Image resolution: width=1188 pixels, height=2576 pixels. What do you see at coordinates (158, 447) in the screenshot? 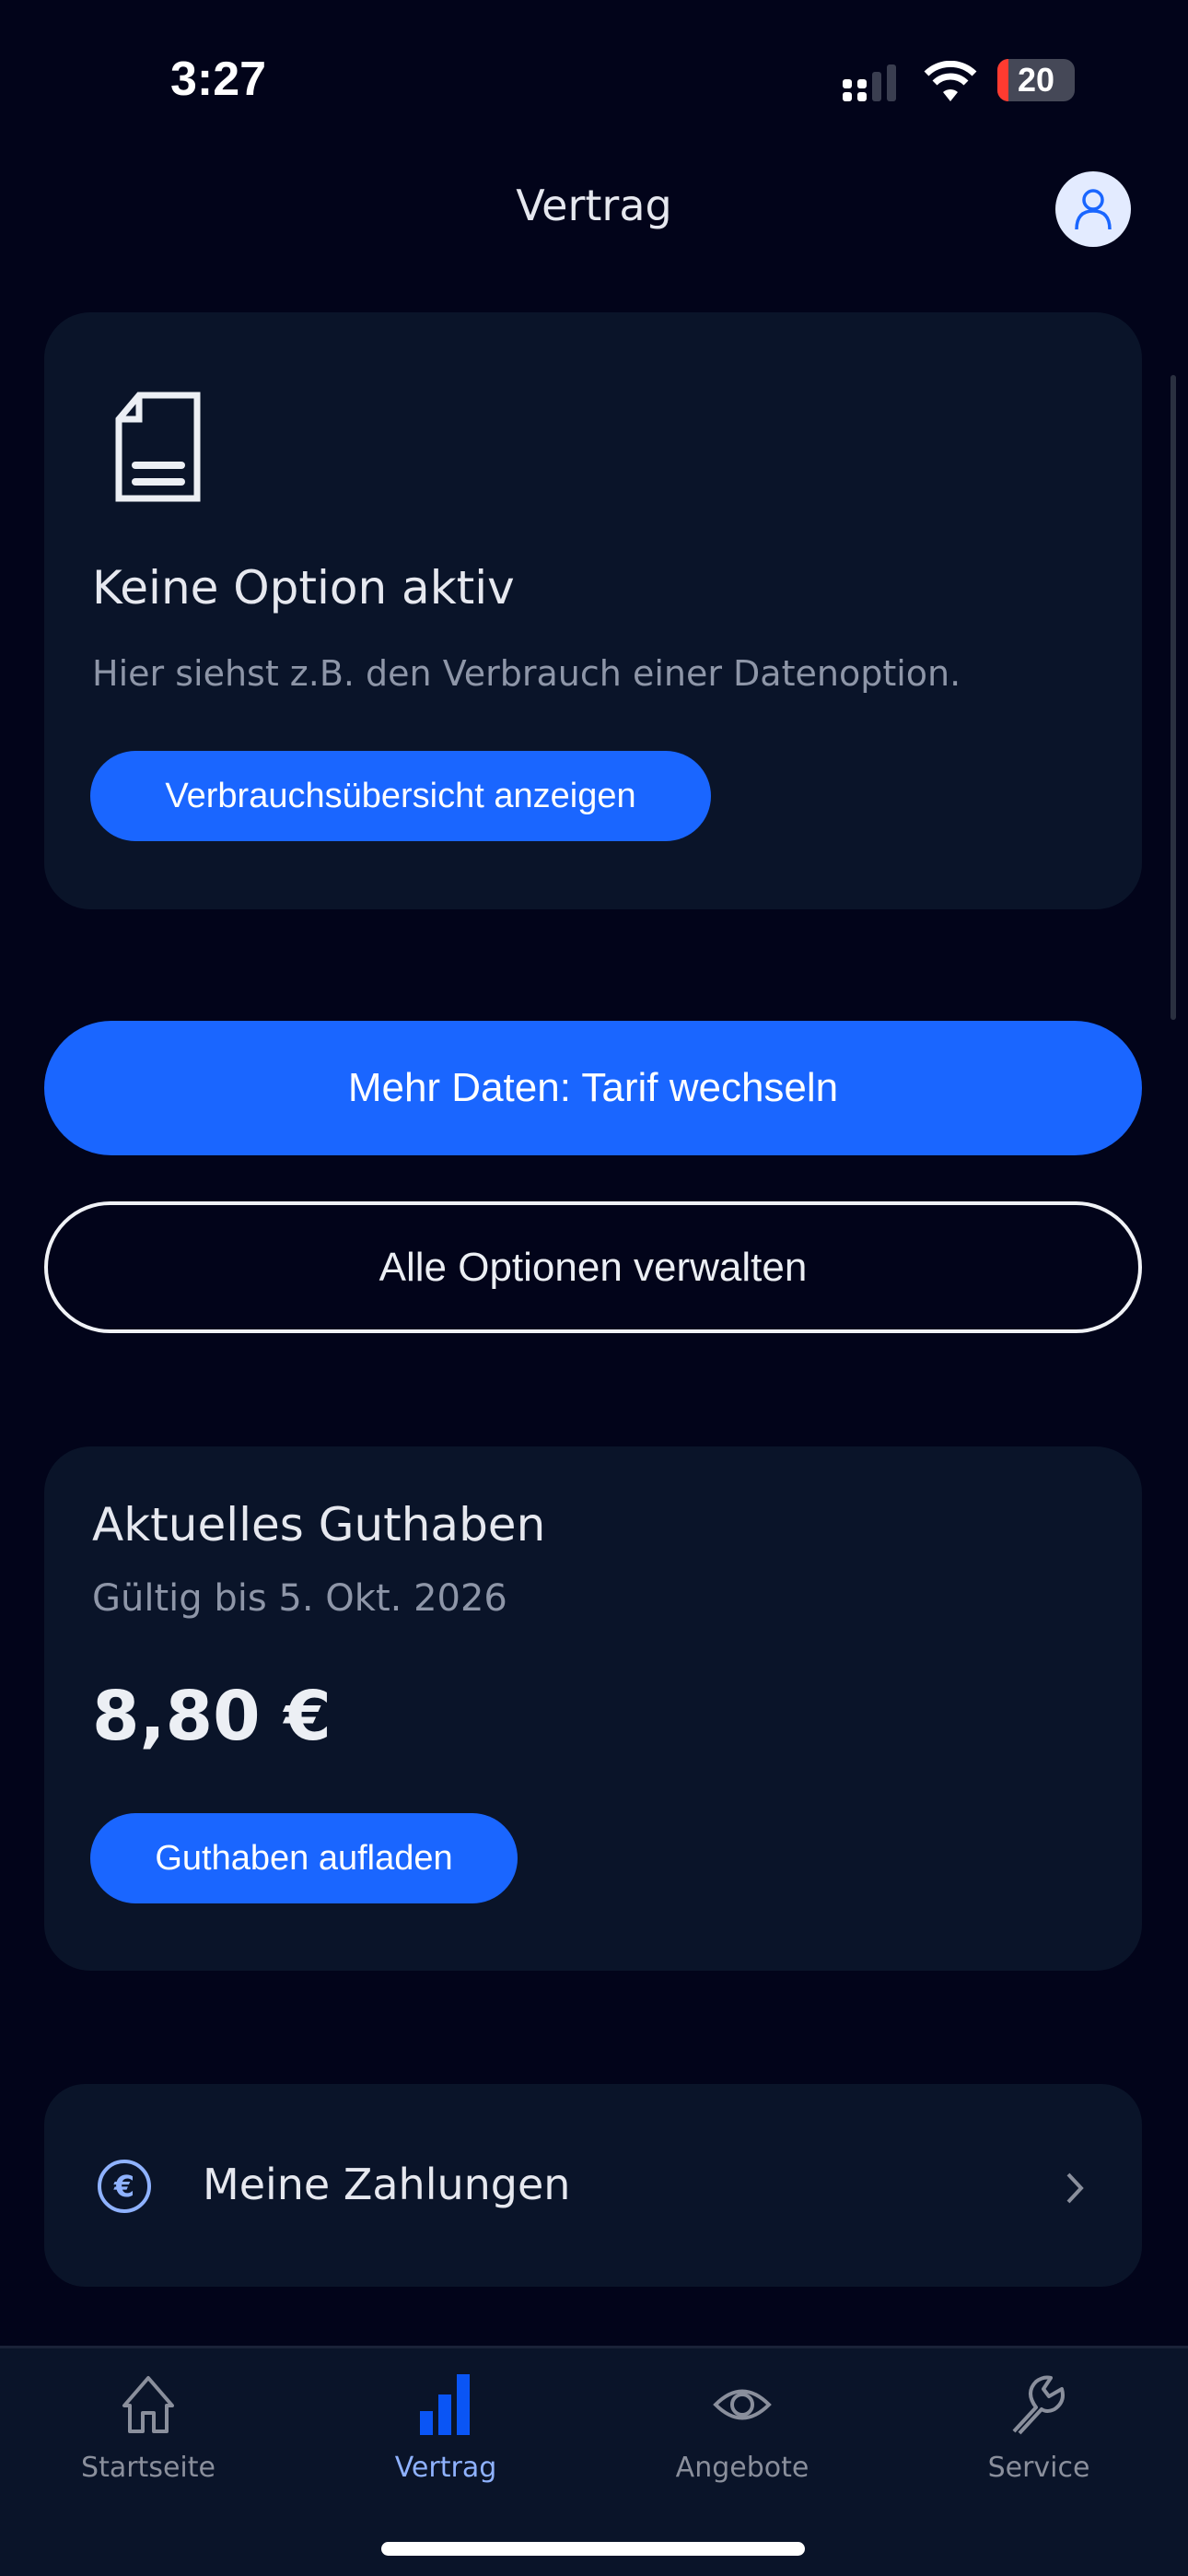
I see `document-icon` at bounding box center [158, 447].